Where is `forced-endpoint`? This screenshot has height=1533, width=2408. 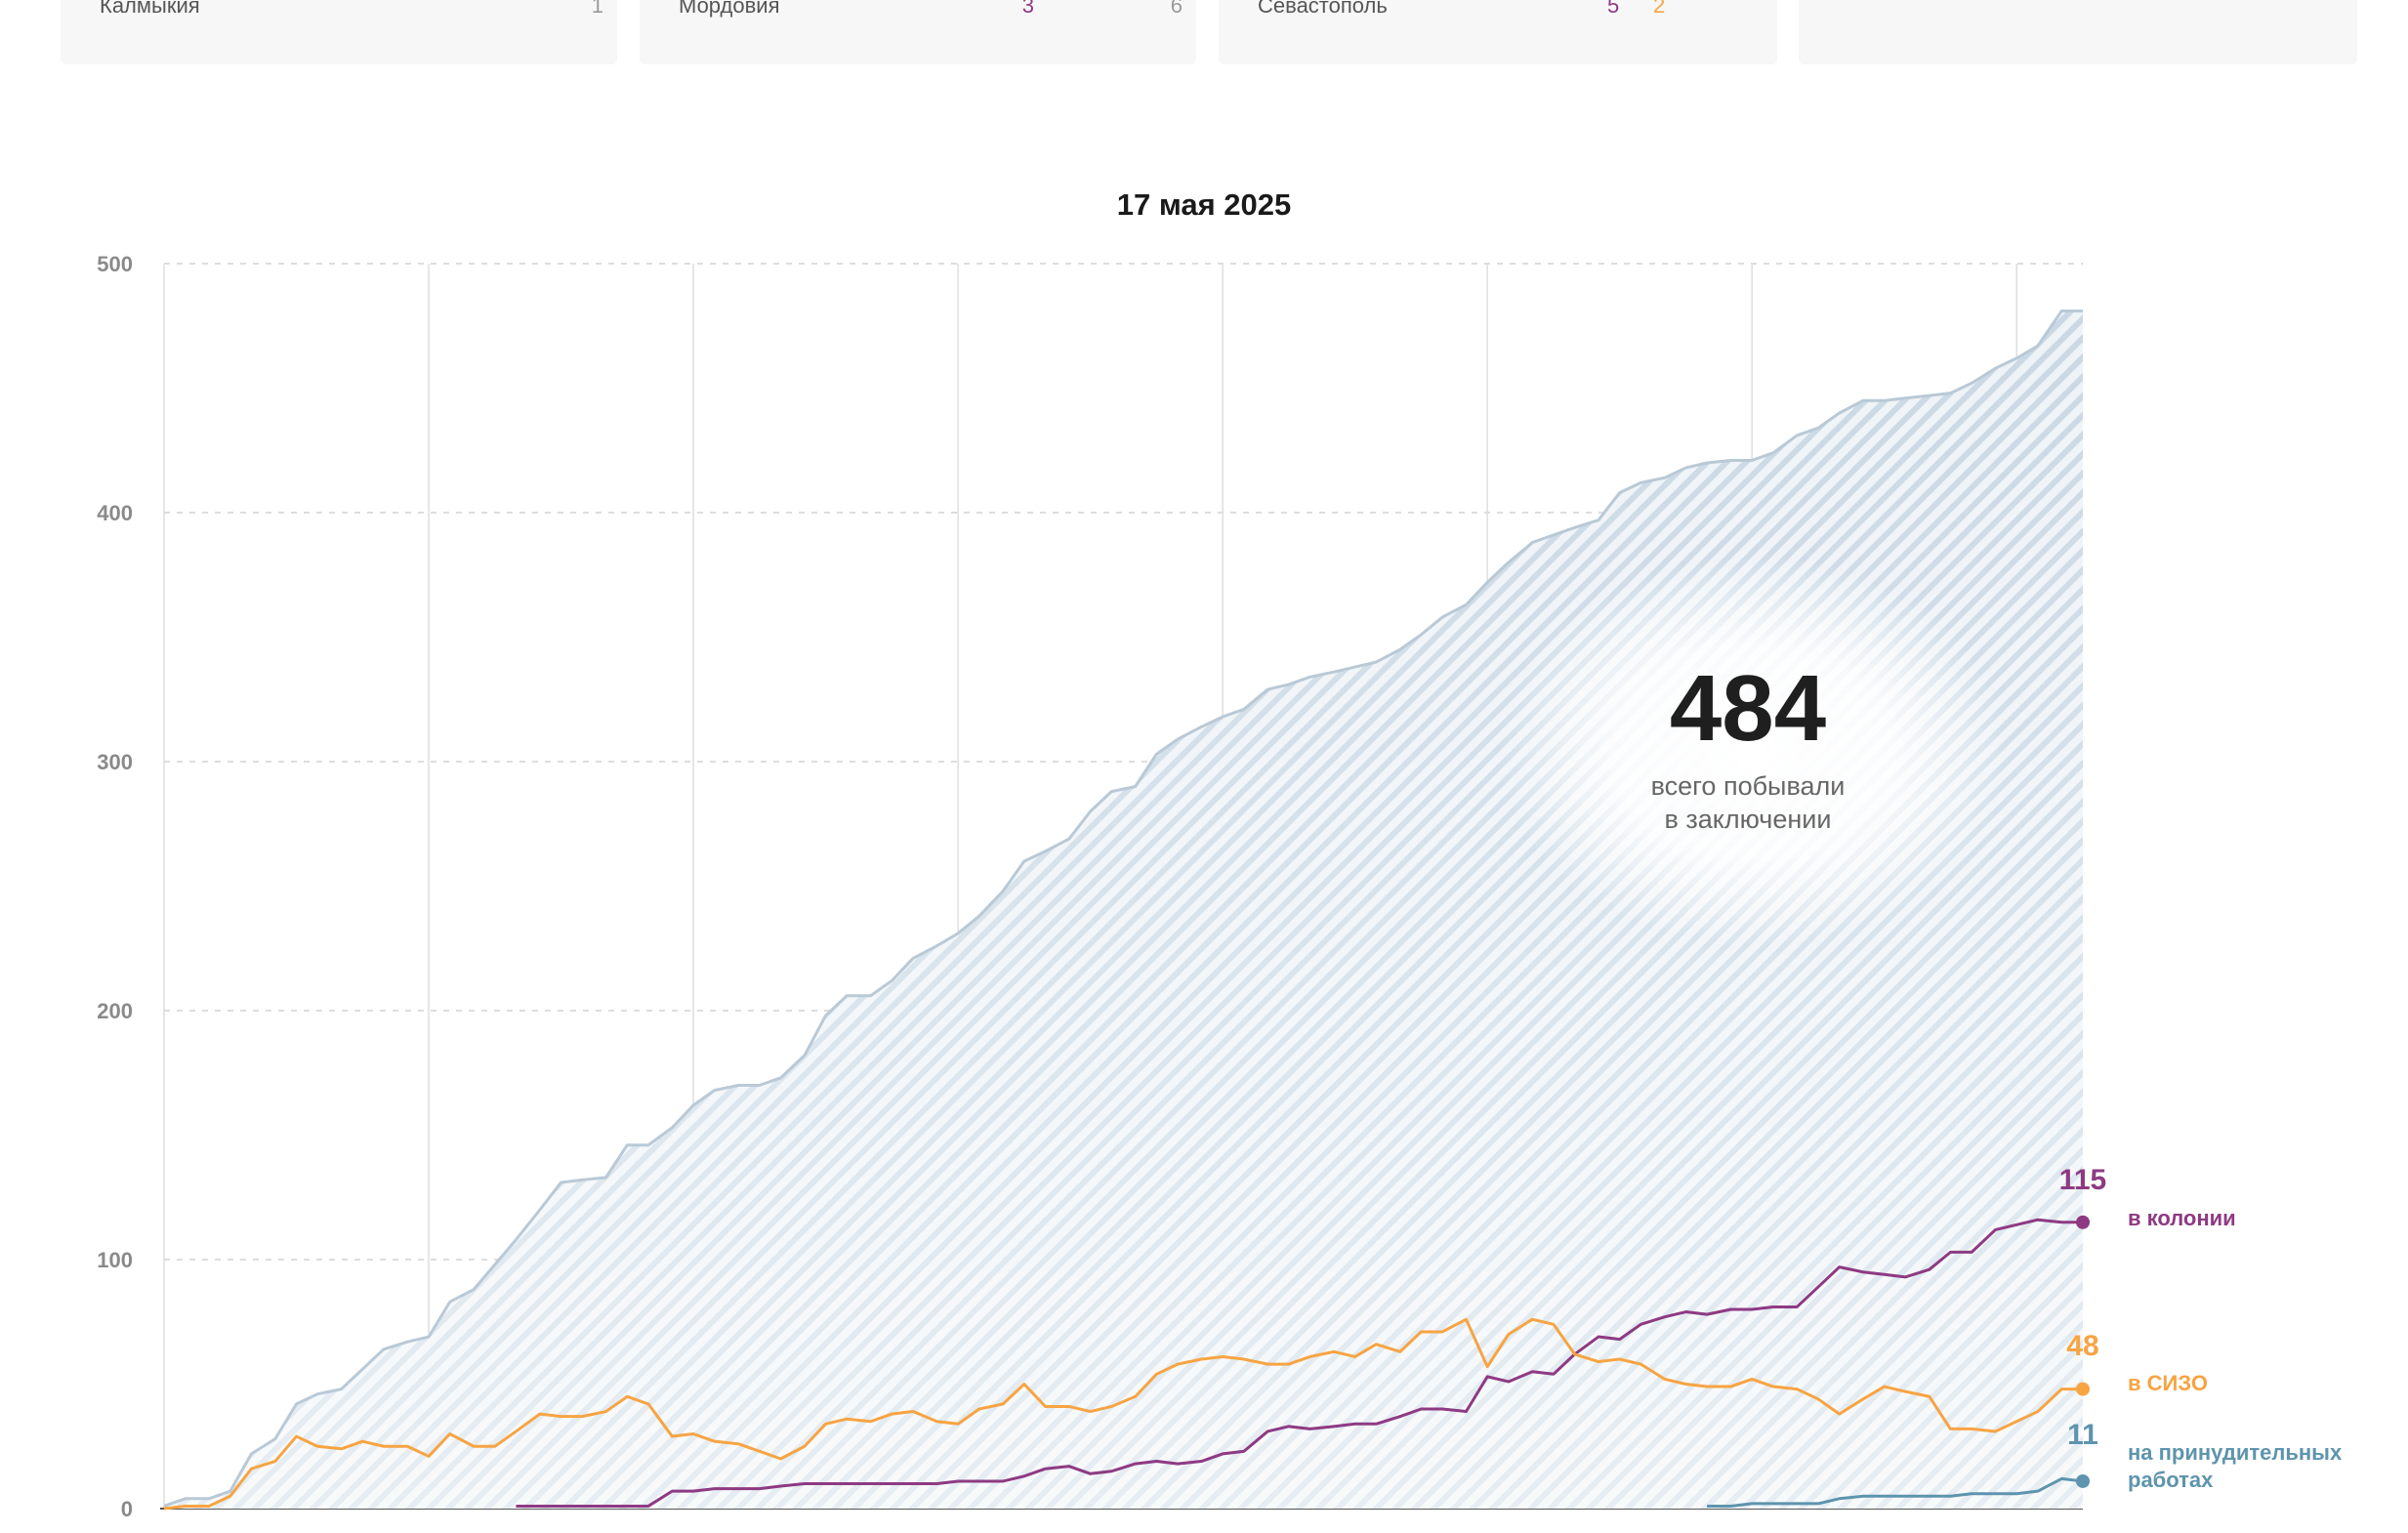 forced-endpoint is located at coordinates (2083, 1480).